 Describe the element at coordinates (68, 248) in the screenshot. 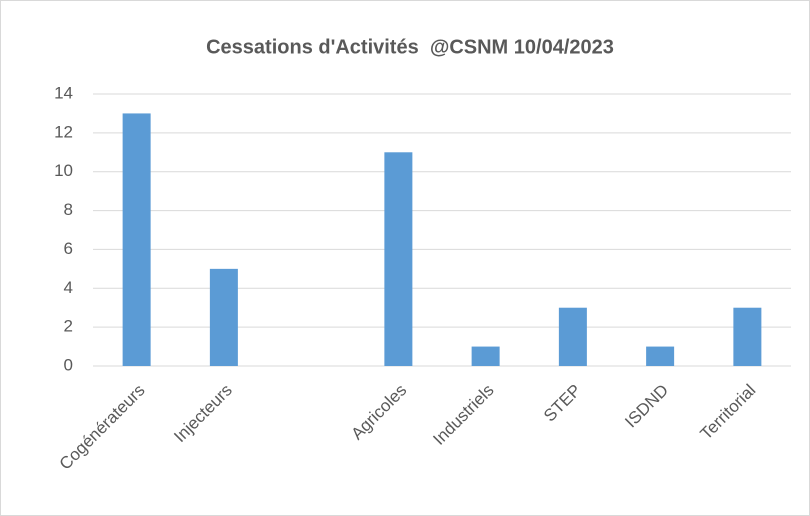

I see `y-tick-label: 6` at that location.